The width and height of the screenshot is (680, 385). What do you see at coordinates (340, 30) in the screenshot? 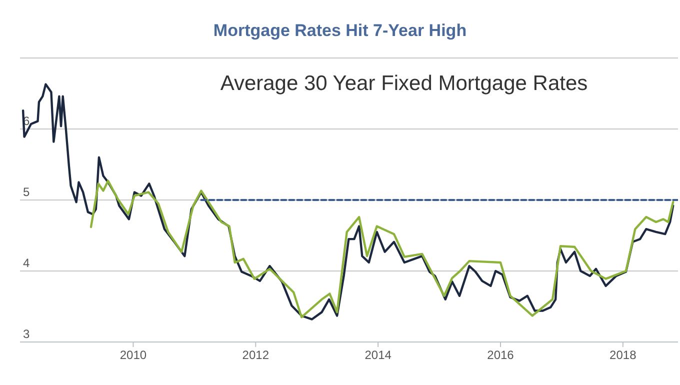
I see `chart-title: Mortgage Rates Hit 7-Year High` at bounding box center [340, 30].